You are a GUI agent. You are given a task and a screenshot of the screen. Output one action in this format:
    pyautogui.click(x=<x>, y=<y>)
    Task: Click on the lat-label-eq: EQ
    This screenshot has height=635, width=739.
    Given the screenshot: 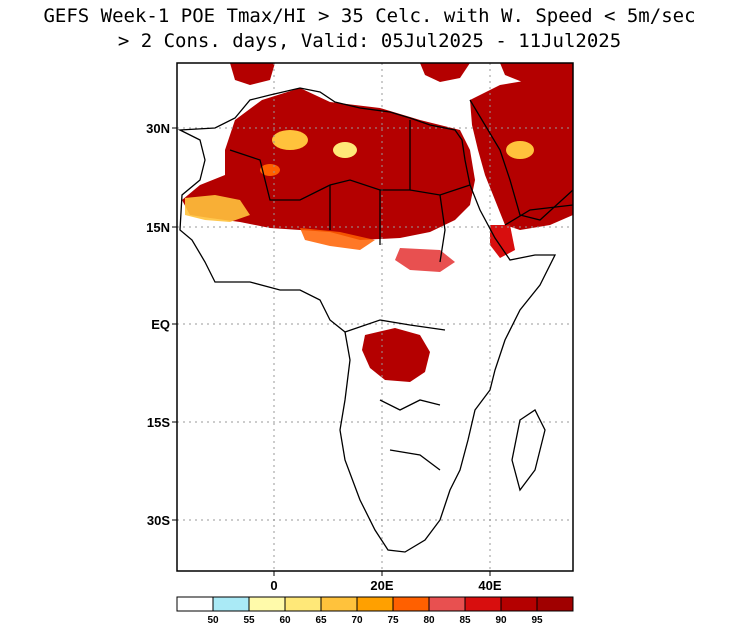 What is the action you would take?
    pyautogui.click(x=160, y=324)
    